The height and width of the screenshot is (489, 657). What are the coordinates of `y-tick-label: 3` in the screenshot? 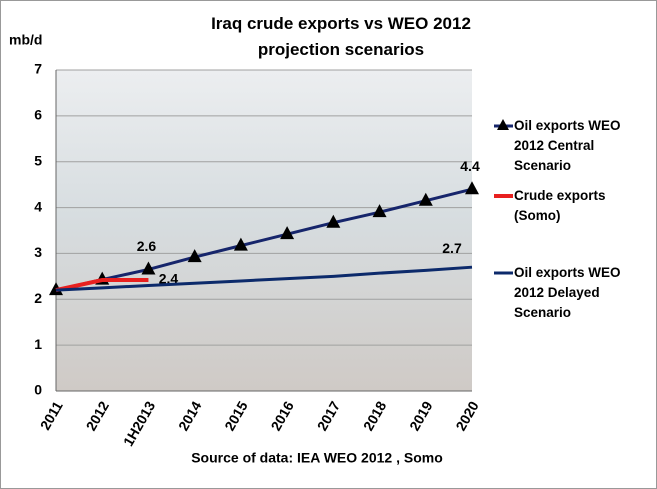 It's located at (38, 252).